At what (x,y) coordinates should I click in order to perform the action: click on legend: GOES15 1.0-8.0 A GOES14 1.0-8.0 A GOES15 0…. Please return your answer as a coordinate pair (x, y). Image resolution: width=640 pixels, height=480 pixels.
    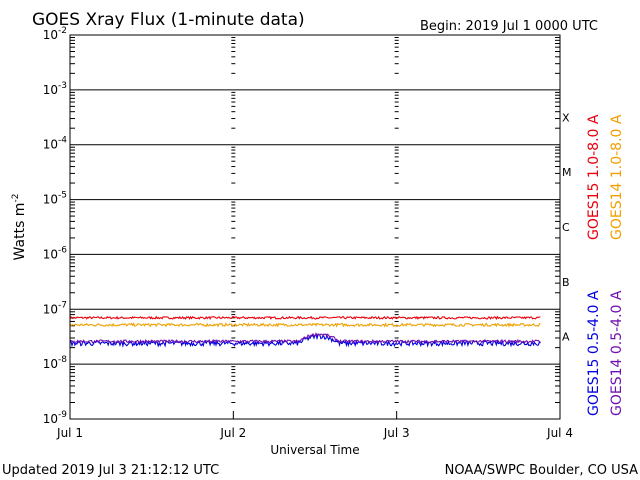
    Looking at the image, I should click on (605, 265).